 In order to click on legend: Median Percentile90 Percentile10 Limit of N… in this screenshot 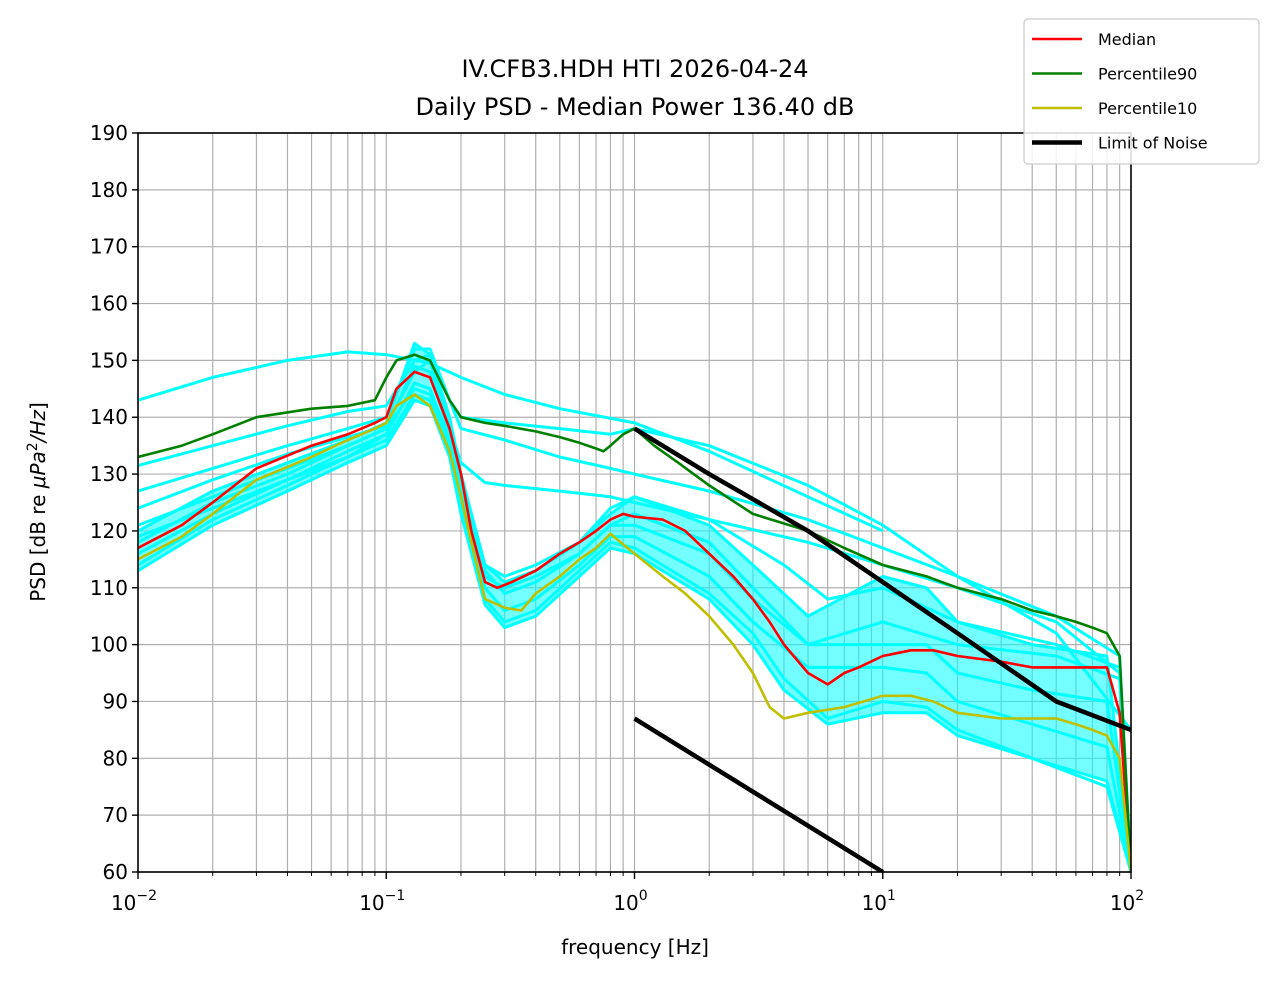, I will do `click(1141, 91)`.